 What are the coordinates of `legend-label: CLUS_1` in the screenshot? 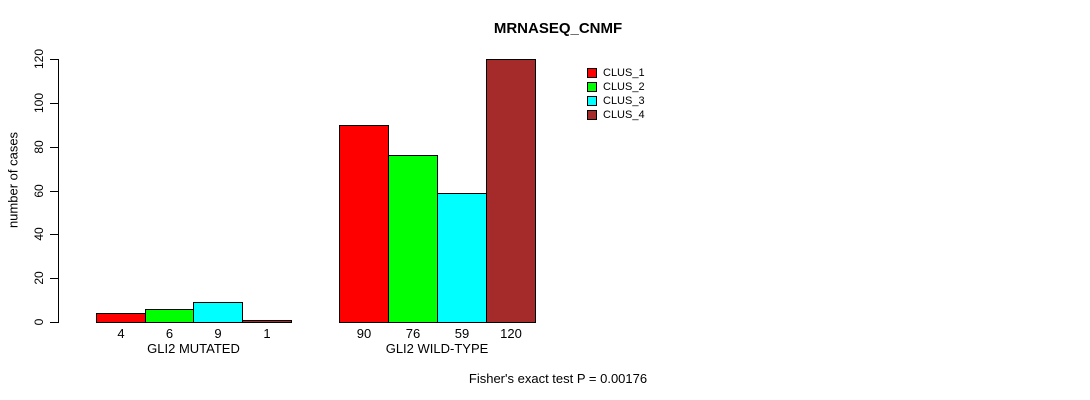 It's located at (624, 73).